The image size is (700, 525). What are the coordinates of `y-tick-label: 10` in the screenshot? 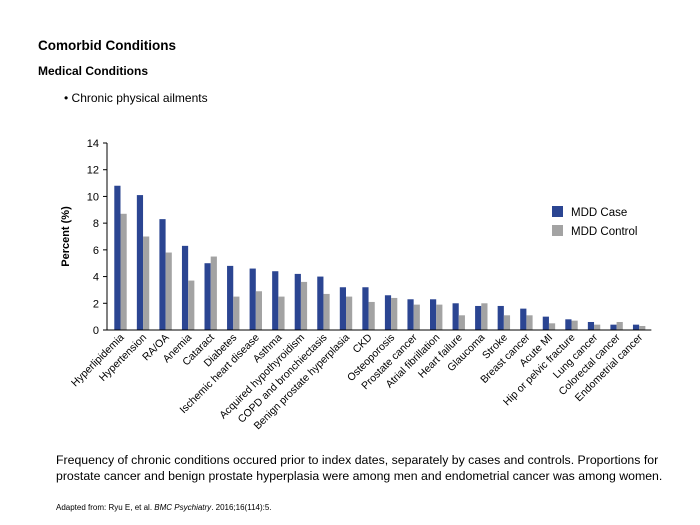 It's located at (93, 197).